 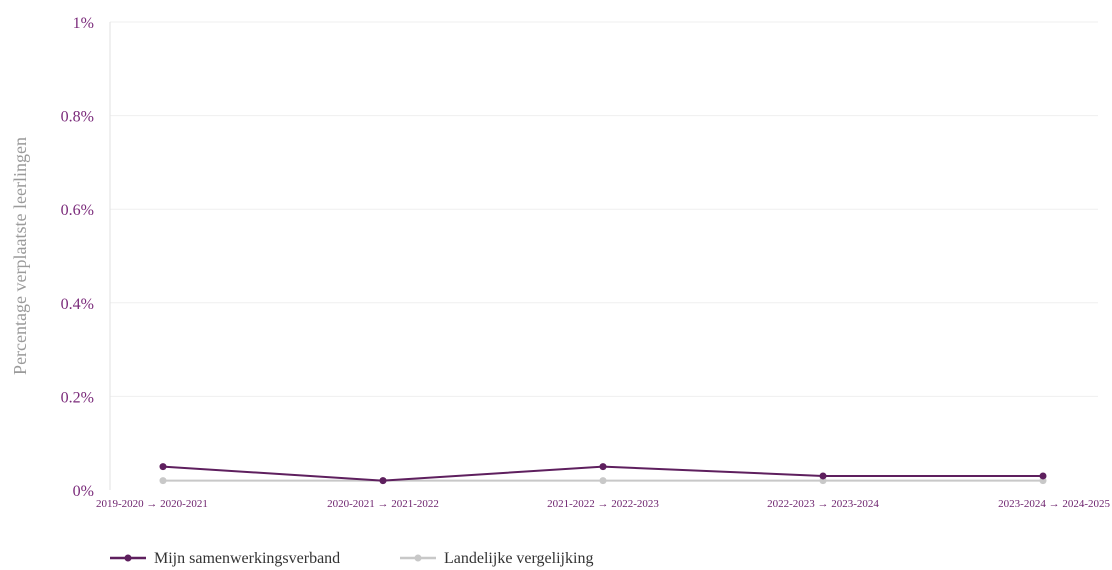 What do you see at coordinates (77, 257) in the screenshot?
I see `y-axis-ticks: 0% 0.2% 0.4% 0.6% 0.8% 1%` at bounding box center [77, 257].